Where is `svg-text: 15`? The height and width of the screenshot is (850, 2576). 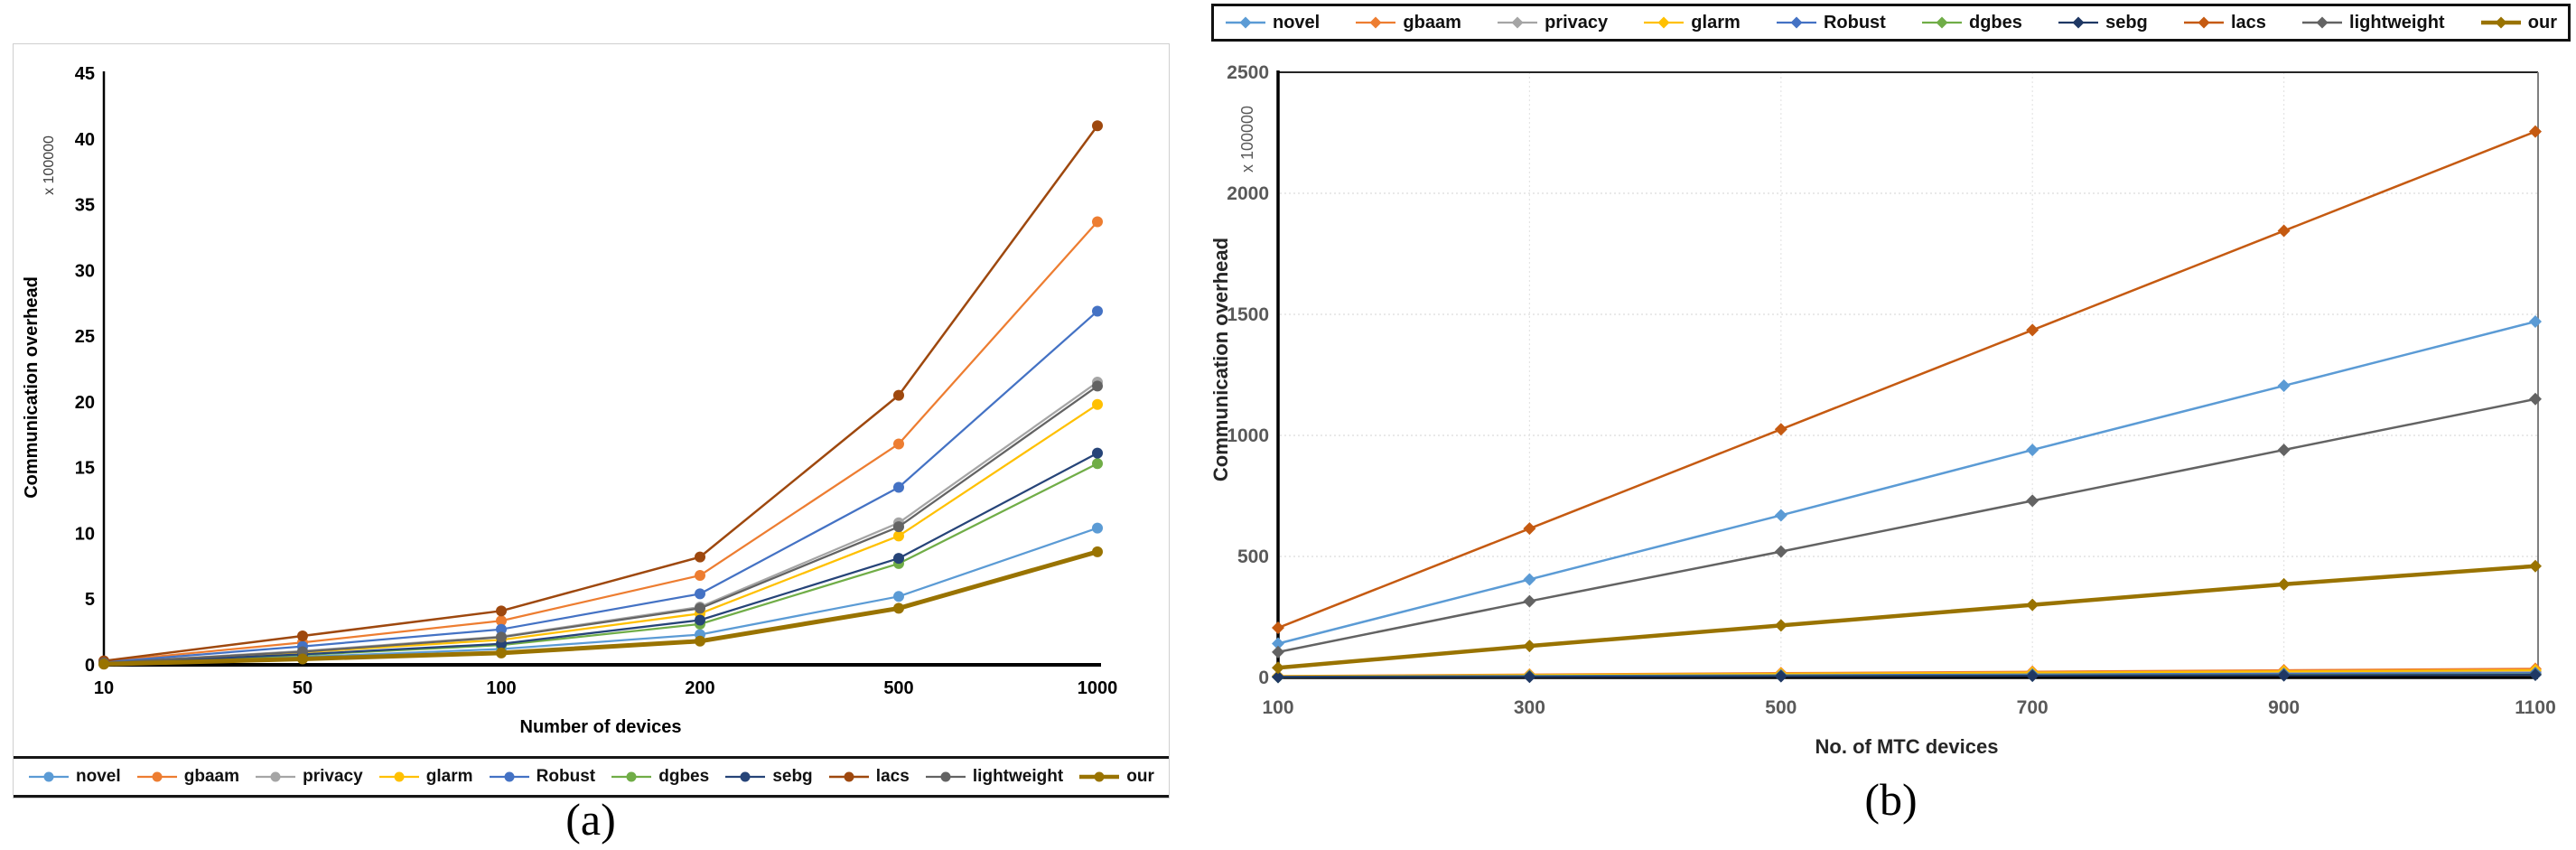
svg-text: 15 is located at coordinates (85, 469).